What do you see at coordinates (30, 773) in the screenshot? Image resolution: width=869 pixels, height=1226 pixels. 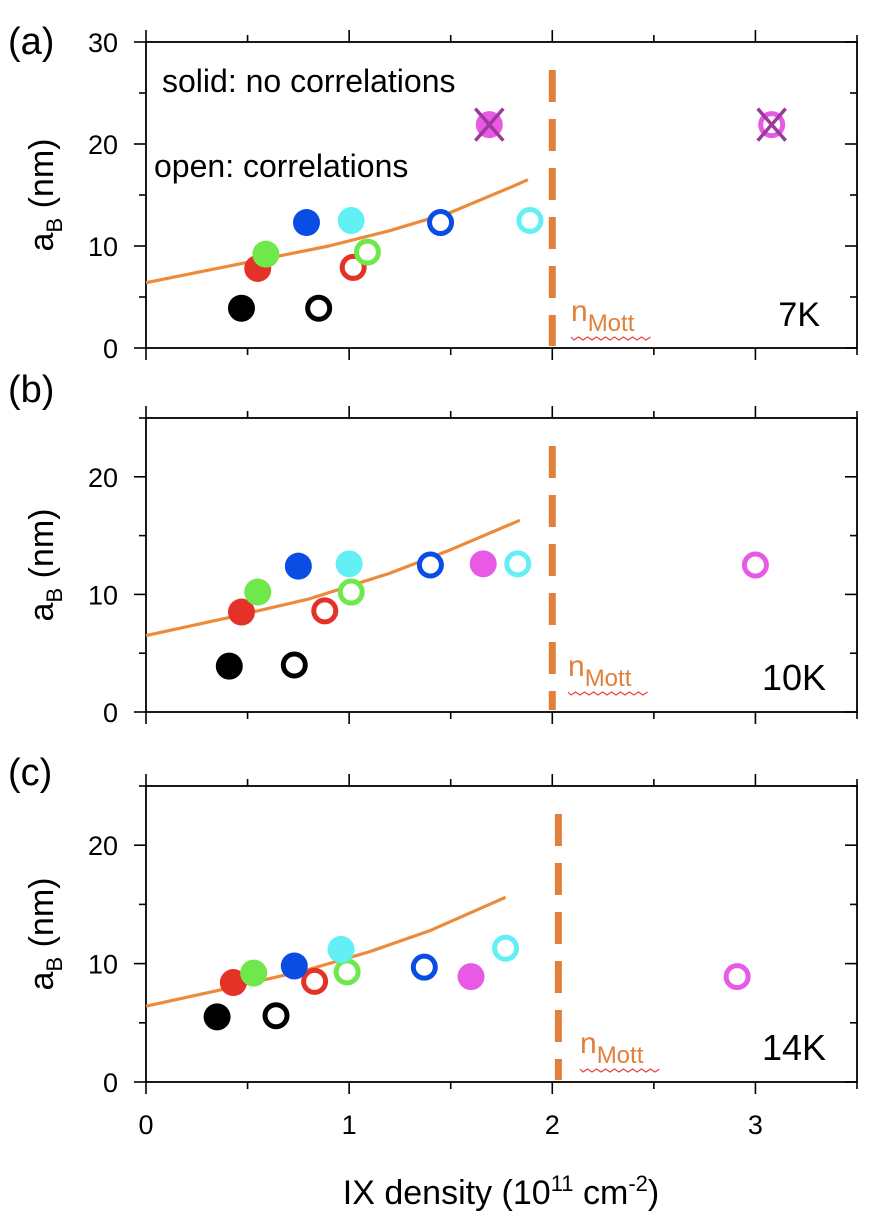 I see `panel-label: (c)` at bounding box center [30, 773].